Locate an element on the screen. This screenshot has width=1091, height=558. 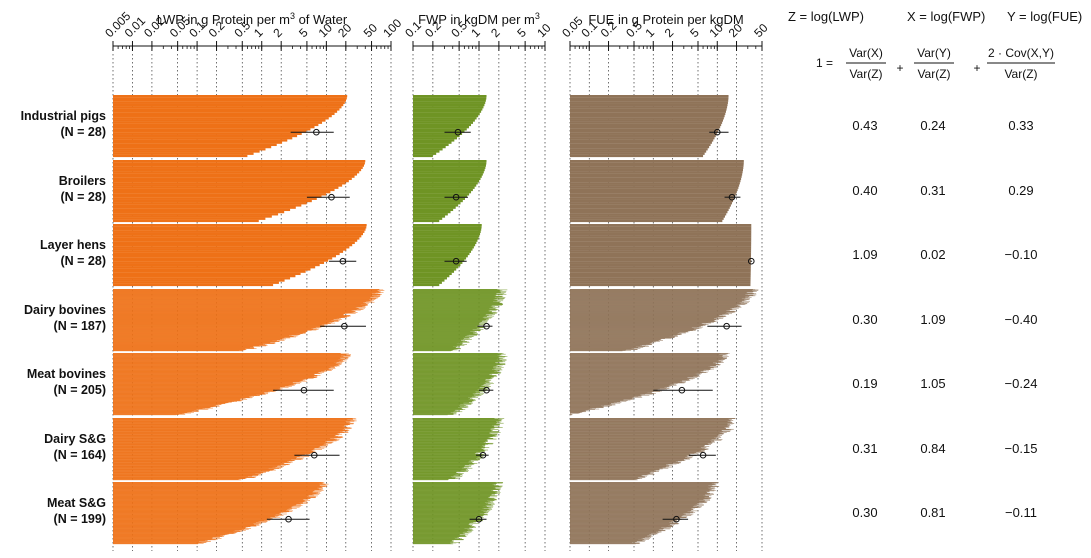
mean-marker is located at coordinates (483, 455).